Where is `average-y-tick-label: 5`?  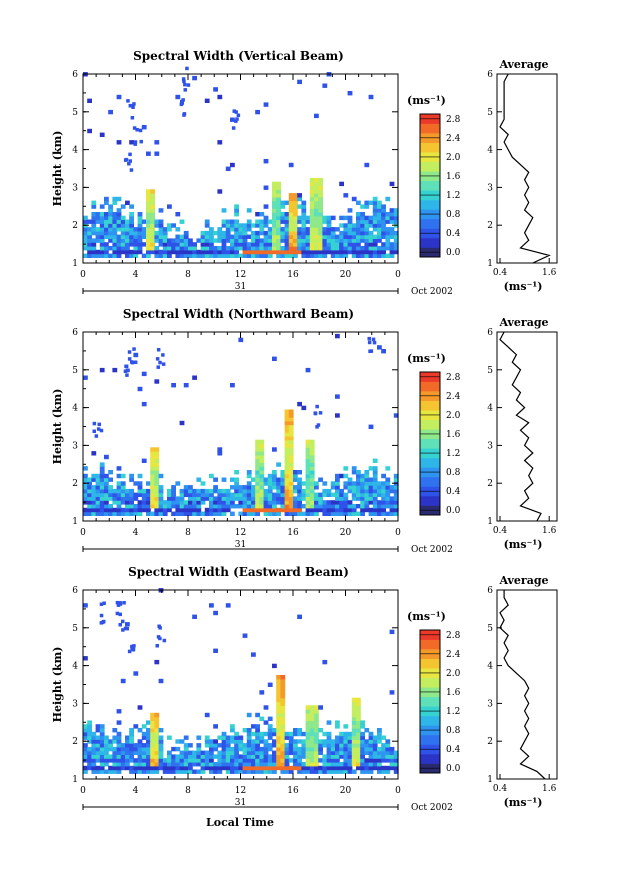 average-y-tick-label: 5 is located at coordinates (490, 371).